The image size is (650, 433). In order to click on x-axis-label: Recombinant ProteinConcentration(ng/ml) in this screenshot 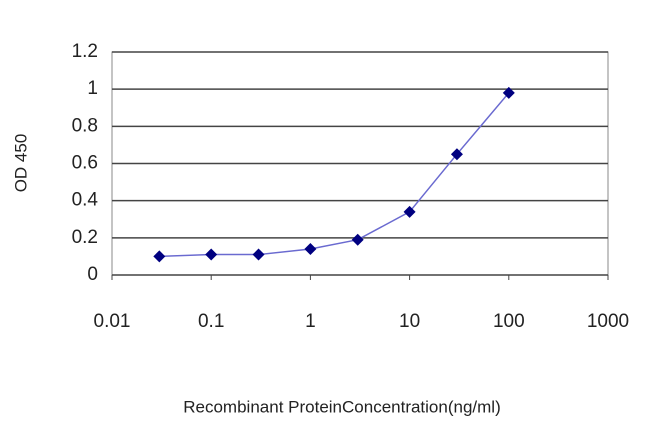, I will do `click(342, 406)`.